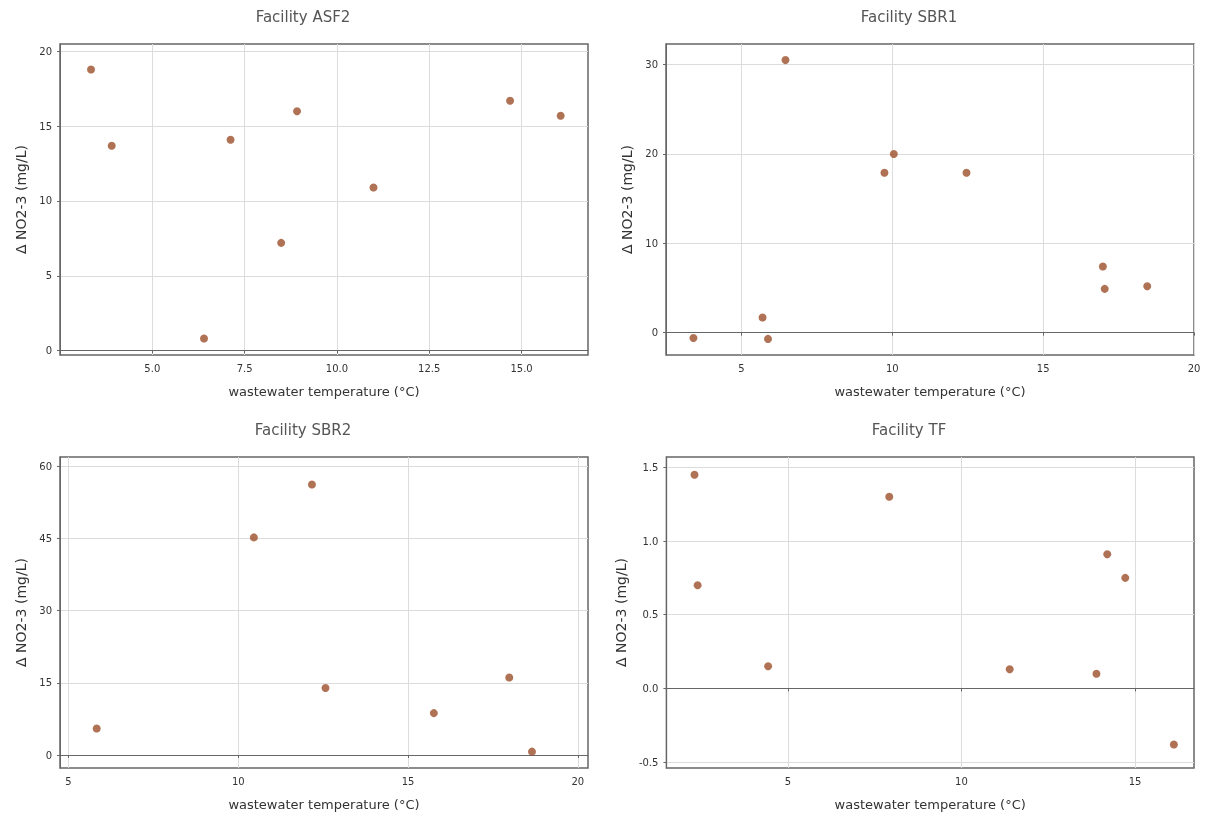  What do you see at coordinates (45, 466) in the screenshot?
I see `y-tick-label: 60` at bounding box center [45, 466].